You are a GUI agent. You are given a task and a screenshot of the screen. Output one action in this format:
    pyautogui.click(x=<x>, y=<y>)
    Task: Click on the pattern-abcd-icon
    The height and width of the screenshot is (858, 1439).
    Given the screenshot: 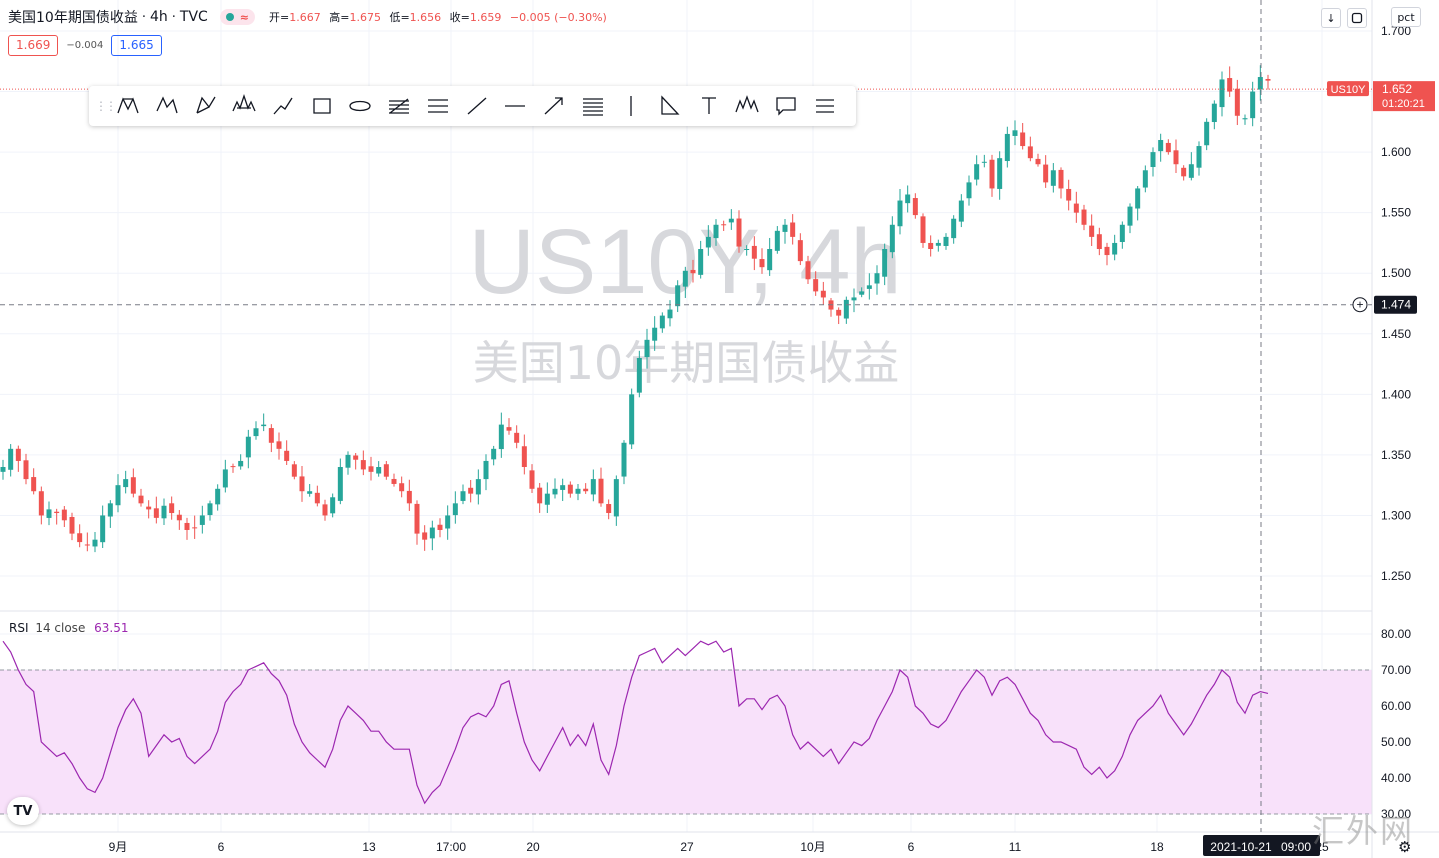 What is the action you would take?
    pyautogui.click(x=206, y=105)
    